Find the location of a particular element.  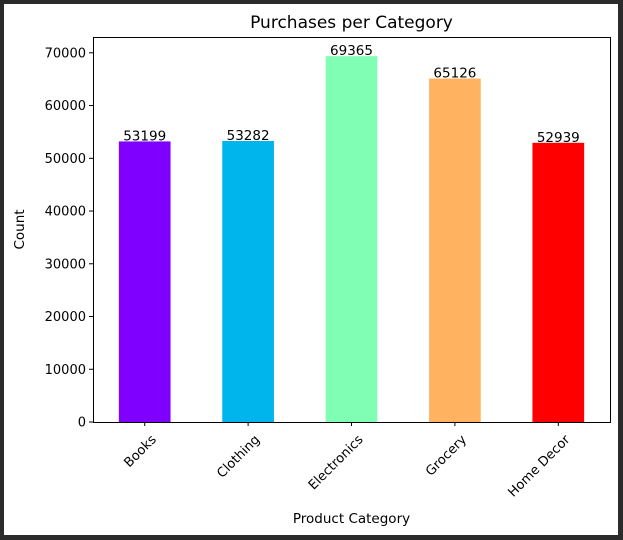

y-tick-label-0: 0 is located at coordinates (82, 423).